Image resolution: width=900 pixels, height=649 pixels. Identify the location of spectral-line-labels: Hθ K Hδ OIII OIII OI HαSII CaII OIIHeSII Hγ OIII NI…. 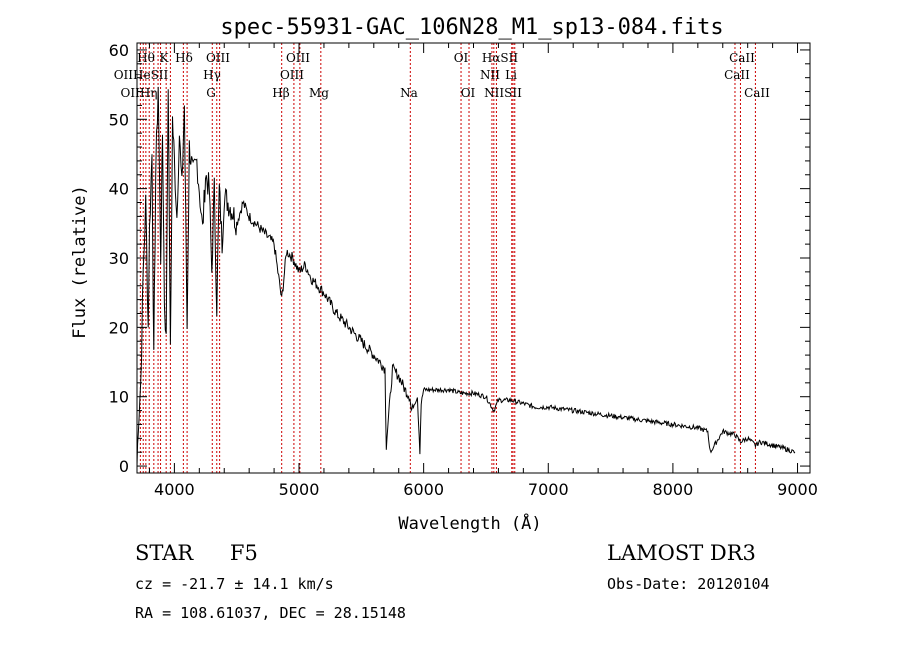
(442, 75).